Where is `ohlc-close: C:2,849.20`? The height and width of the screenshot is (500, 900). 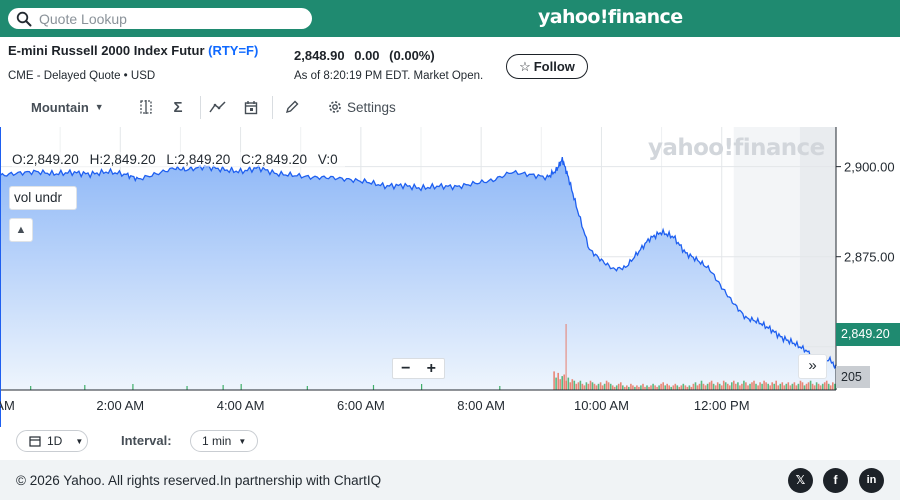
ohlc-close: C:2,849.20 is located at coordinates (274, 159).